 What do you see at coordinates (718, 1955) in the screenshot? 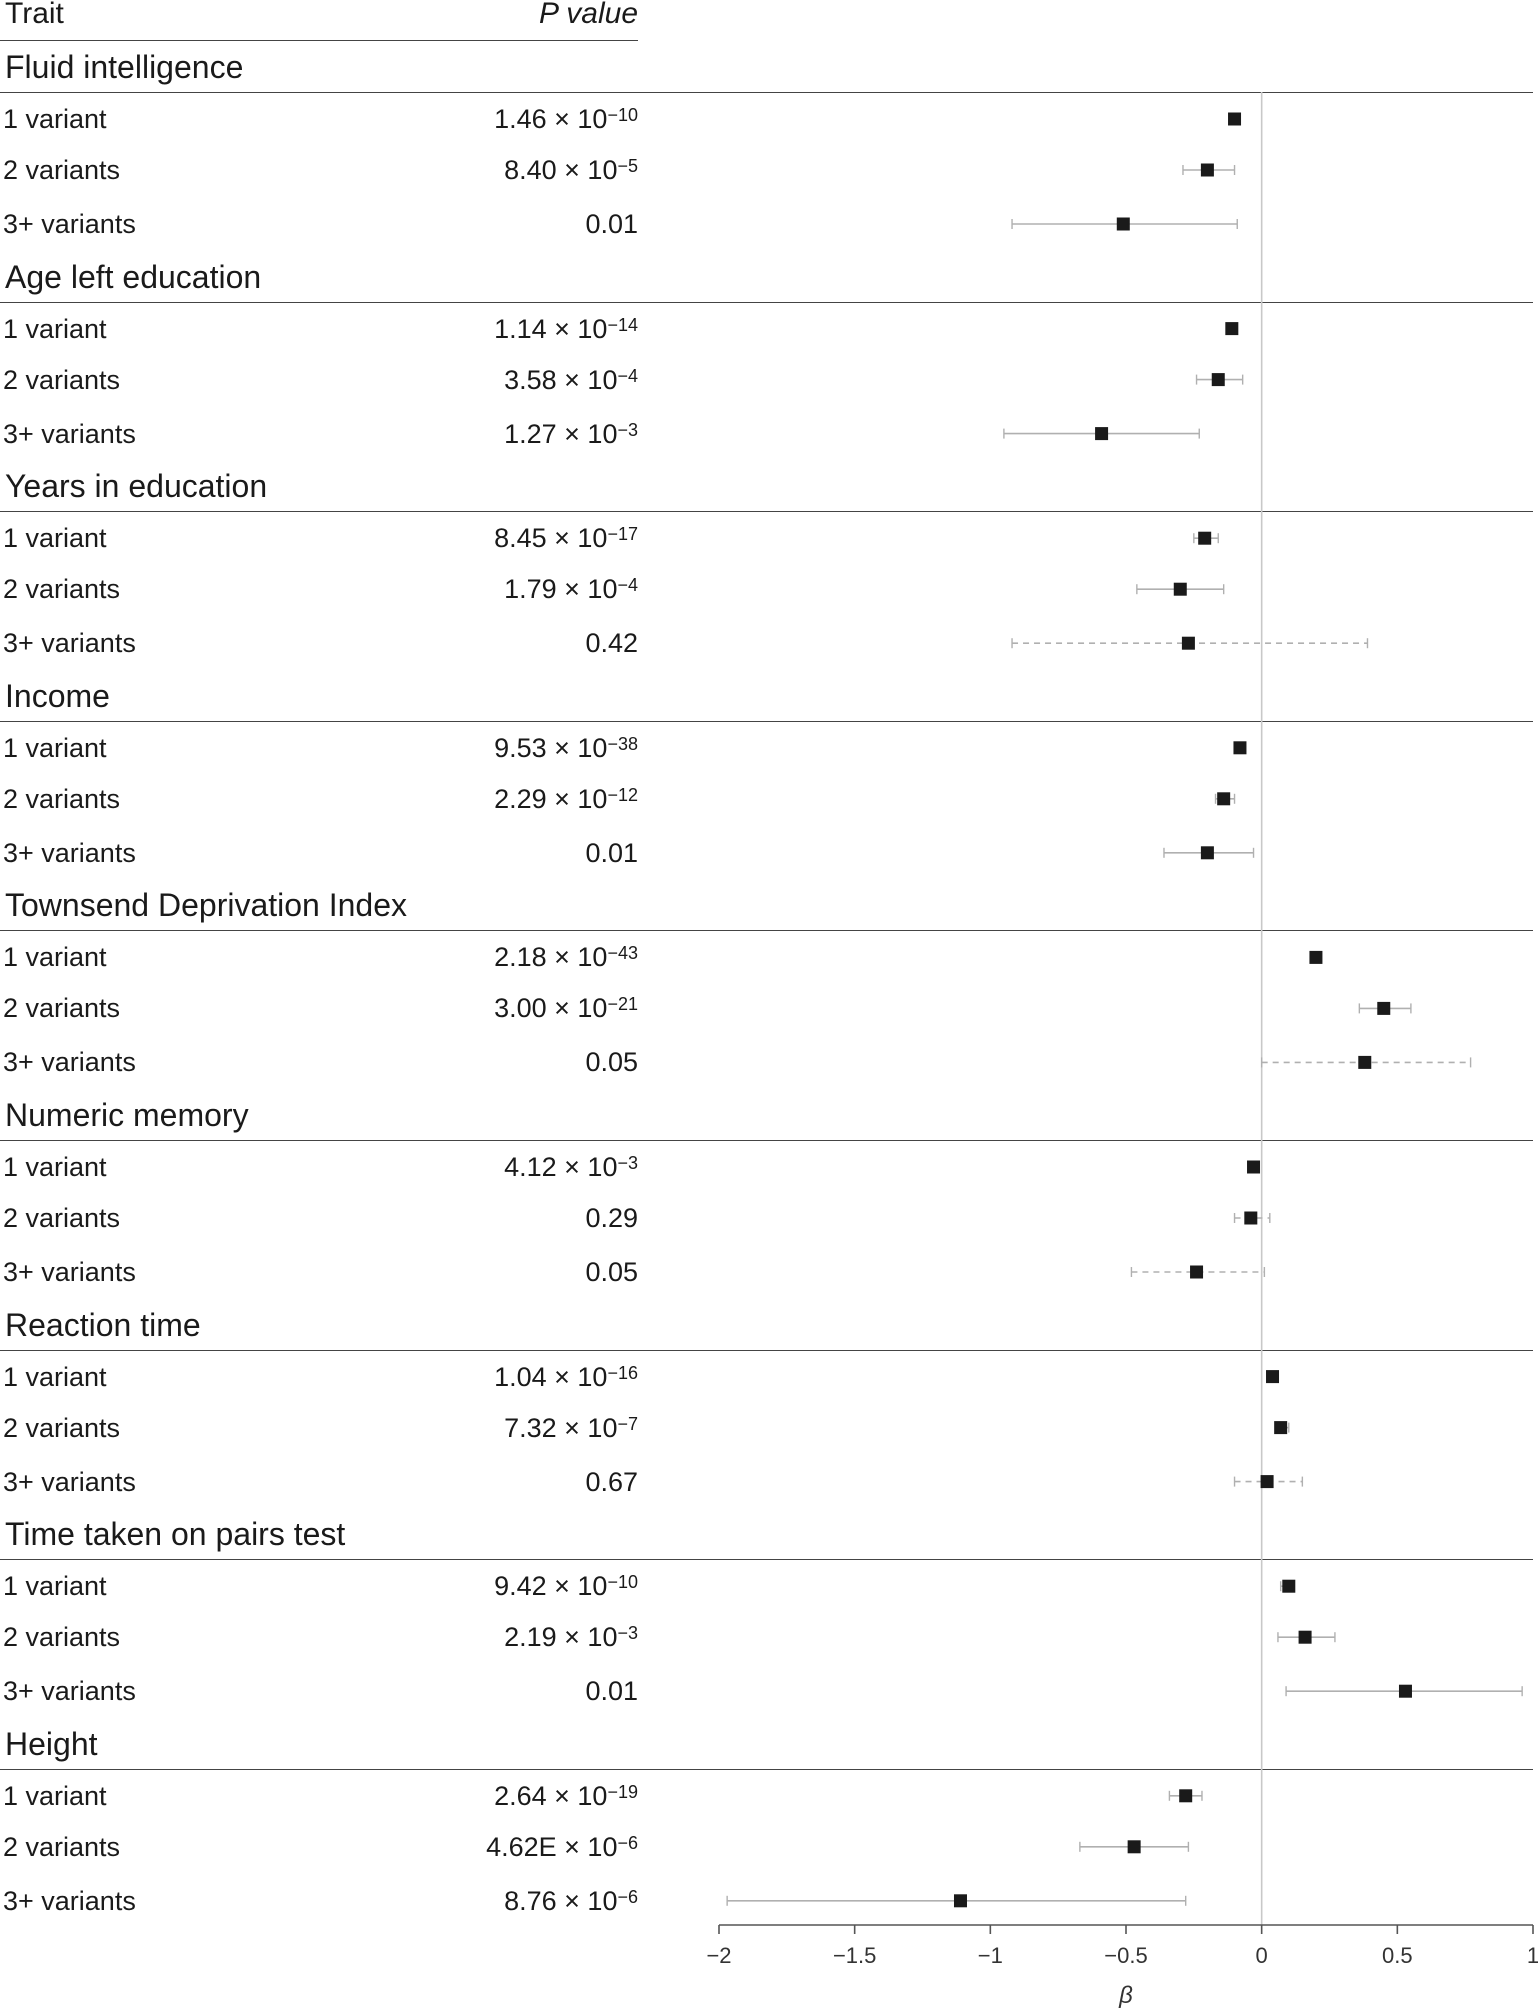
I see `x-tick-label: −2` at bounding box center [718, 1955].